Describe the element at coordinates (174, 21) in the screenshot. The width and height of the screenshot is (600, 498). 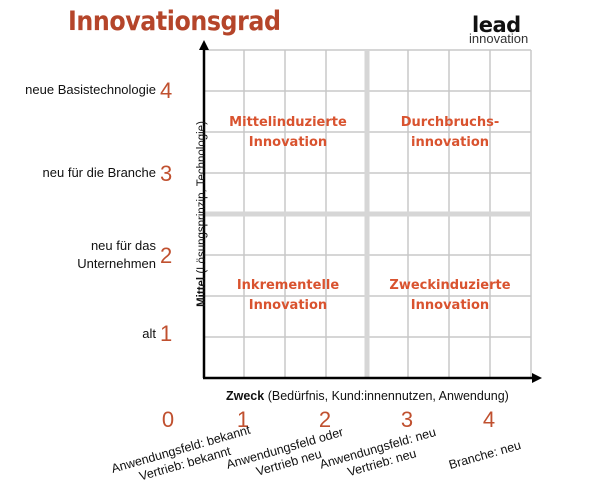
I see `page-title: Innovationsgrad` at that location.